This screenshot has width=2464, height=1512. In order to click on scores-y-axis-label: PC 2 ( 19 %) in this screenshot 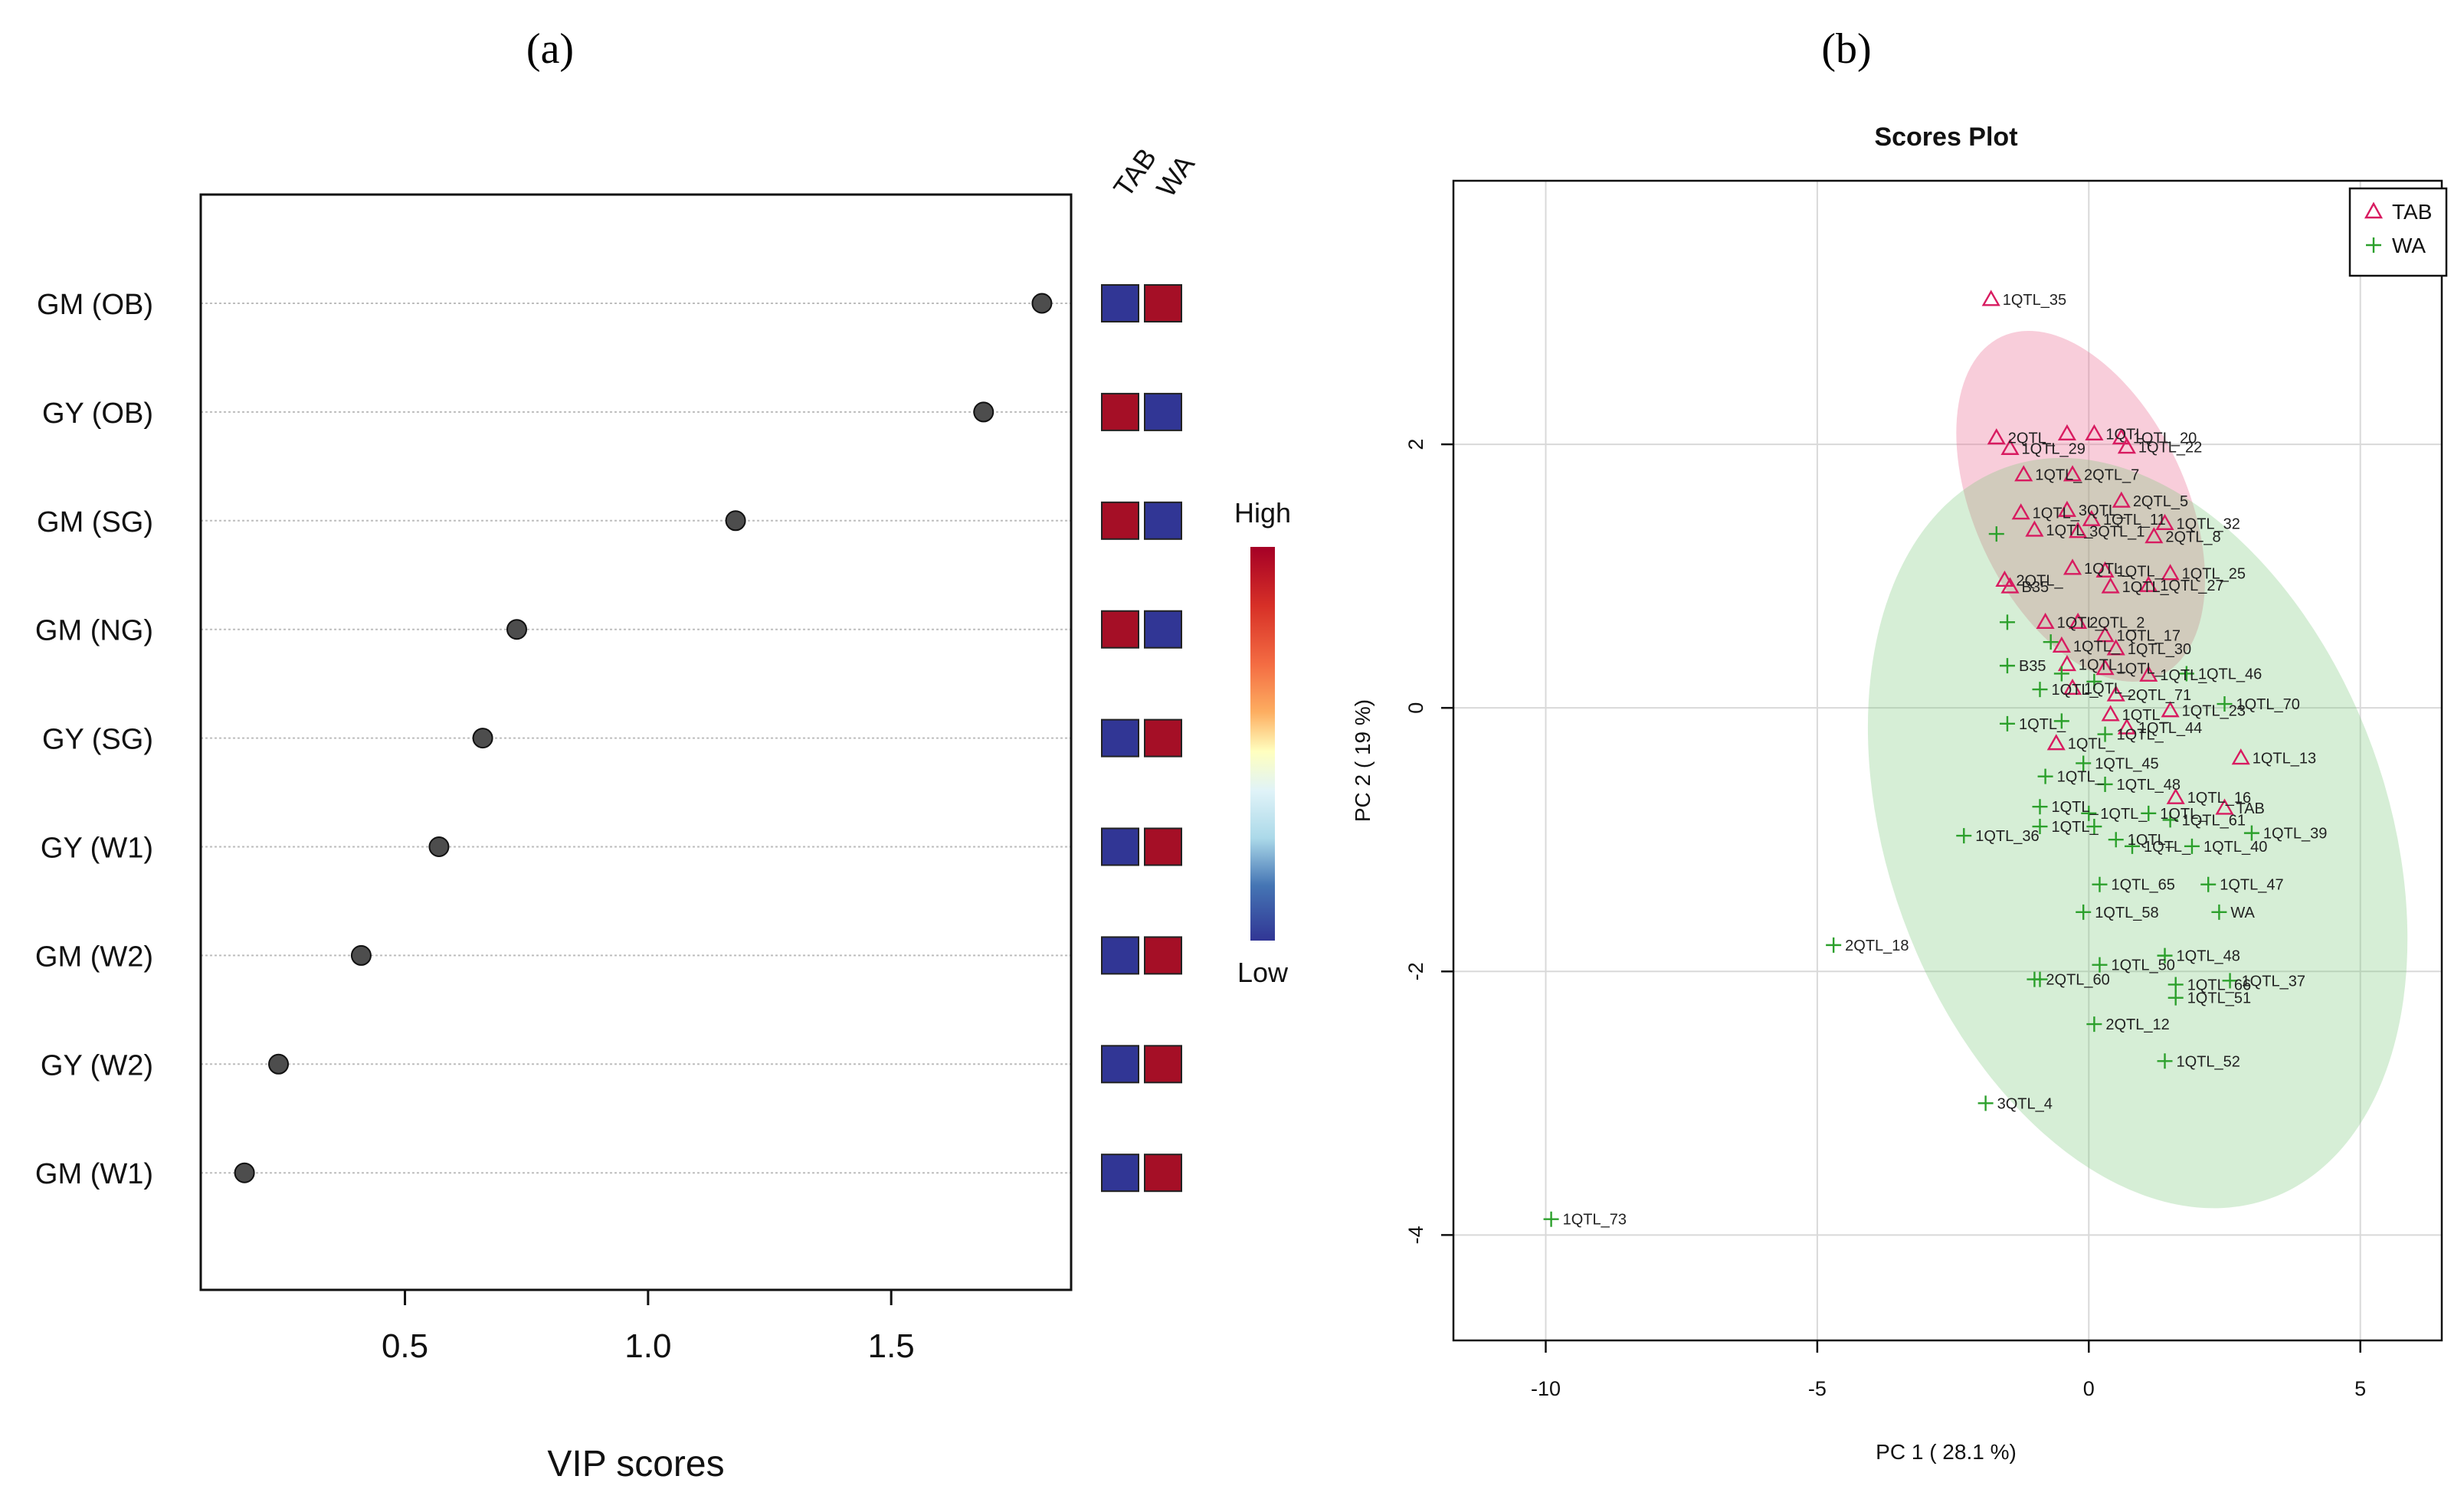, I will do `click(1363, 760)`.